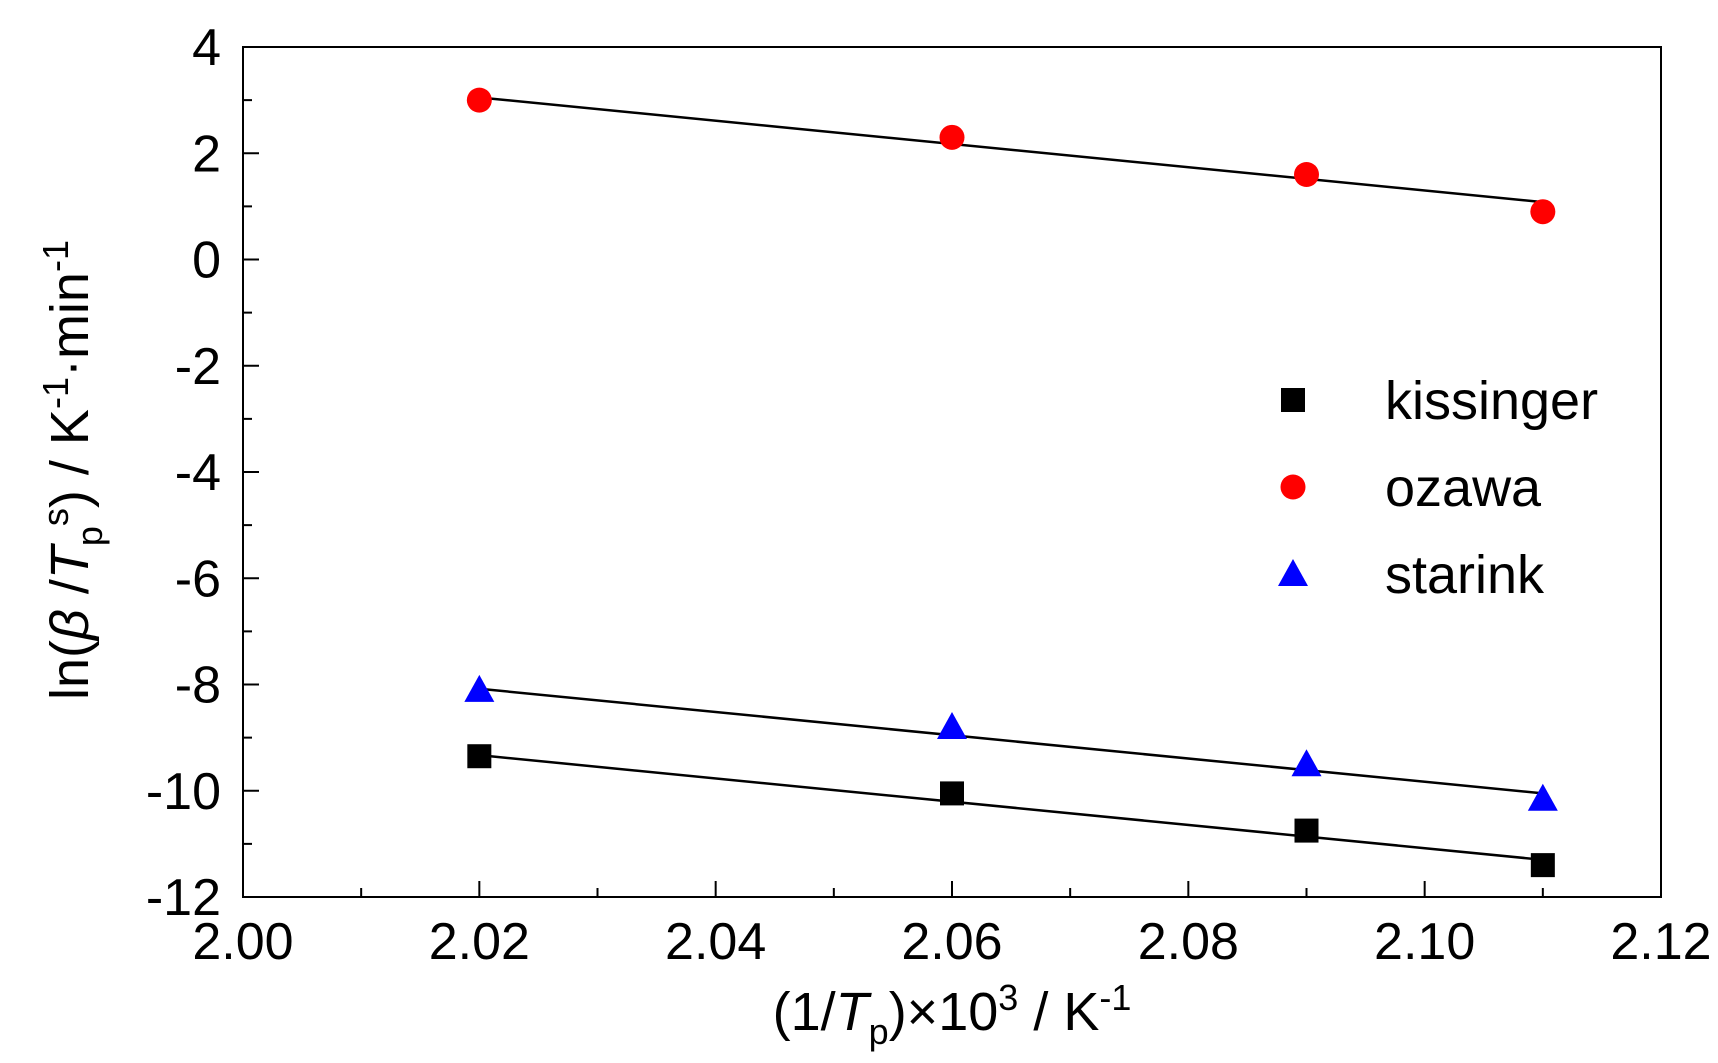 The height and width of the screenshot is (1063, 1718). I want to click on x-tick-label: 2.00, so click(242, 942).